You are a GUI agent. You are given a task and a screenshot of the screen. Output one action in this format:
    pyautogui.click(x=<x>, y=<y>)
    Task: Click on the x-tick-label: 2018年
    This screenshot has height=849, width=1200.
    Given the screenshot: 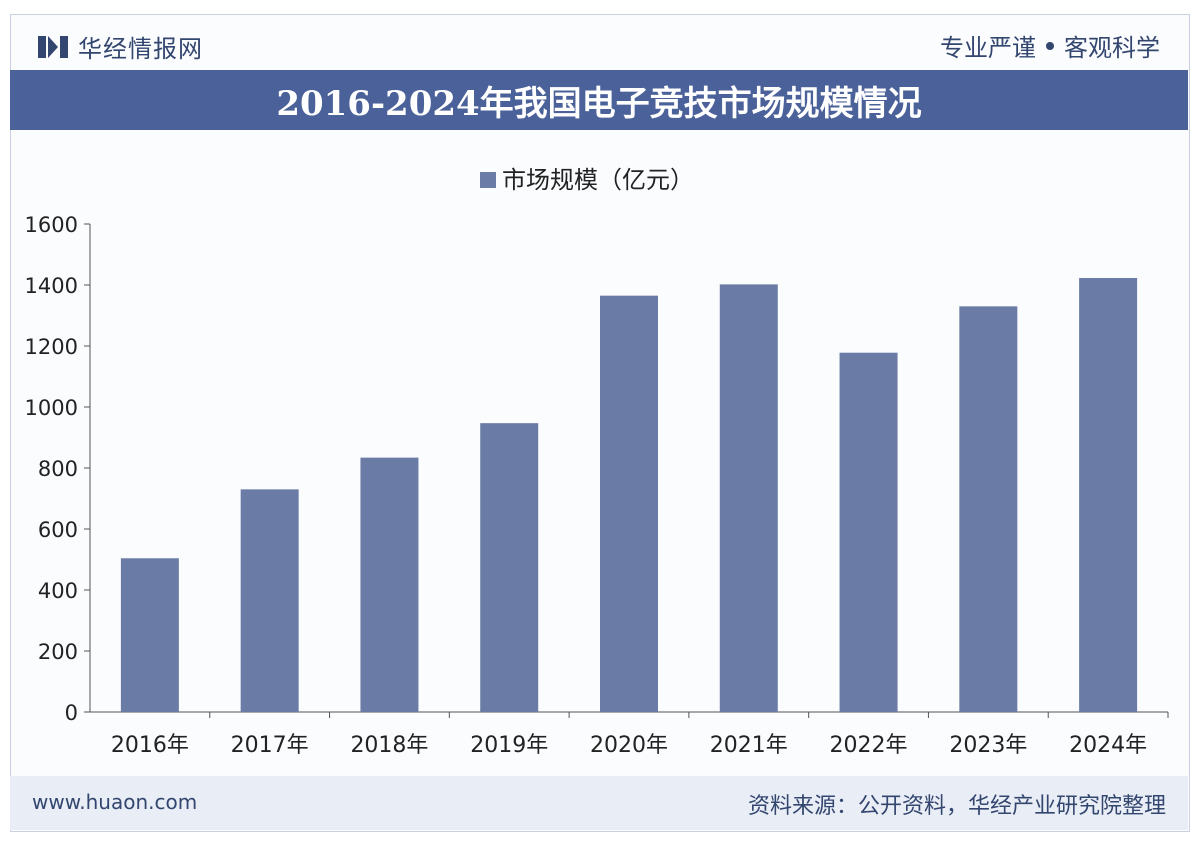 What is the action you would take?
    pyautogui.click(x=389, y=745)
    